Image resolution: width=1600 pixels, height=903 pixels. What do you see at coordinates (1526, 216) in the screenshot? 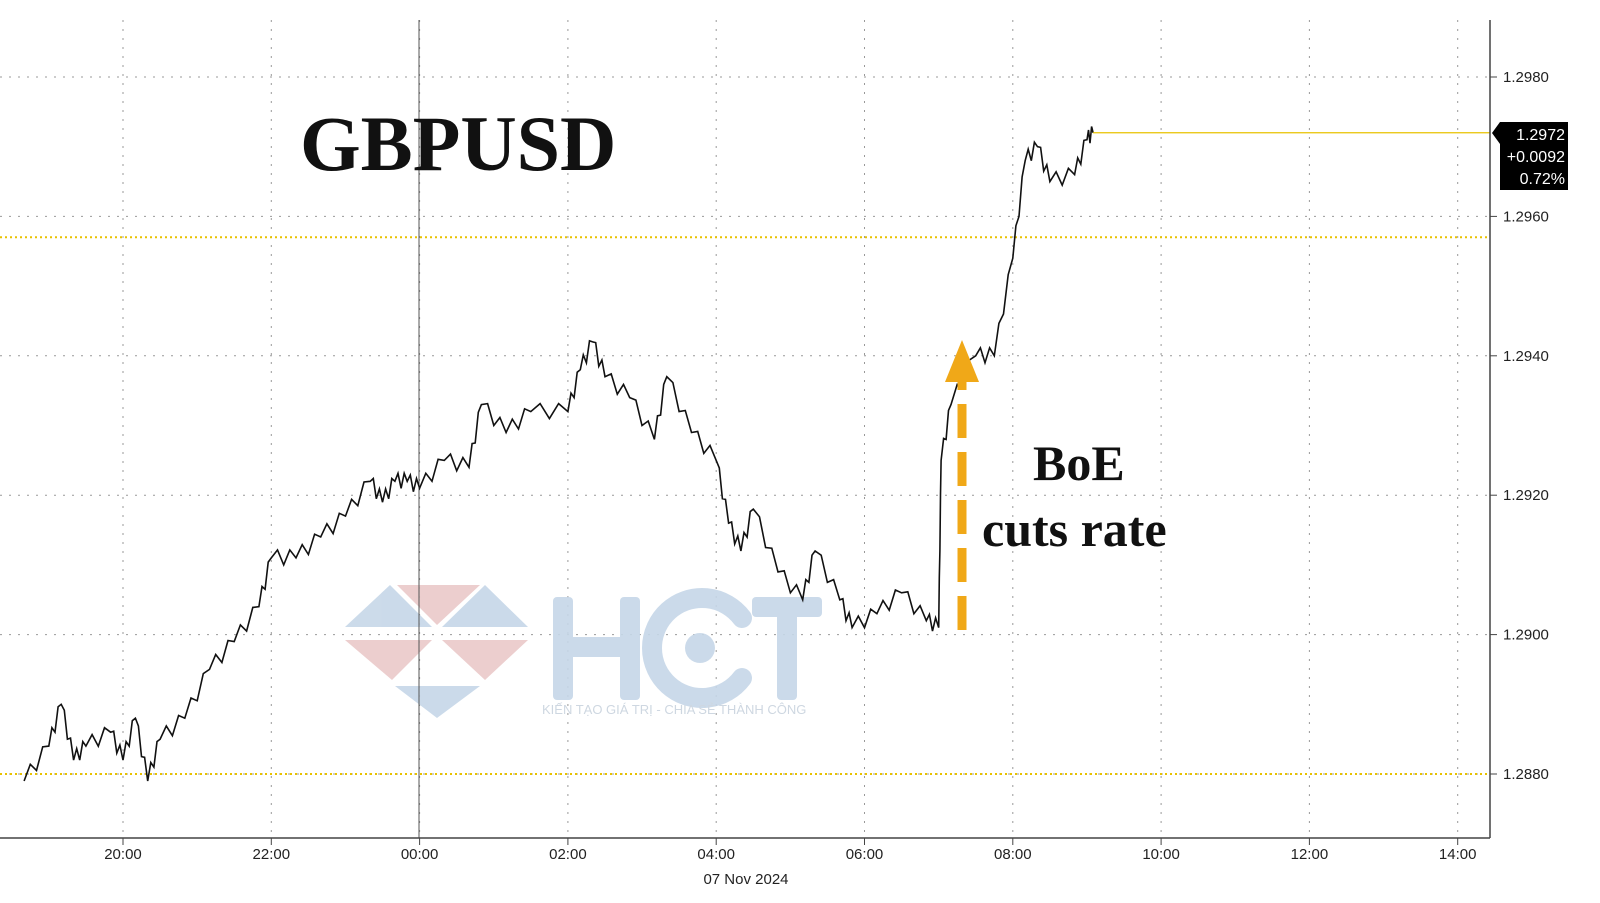
I see `y-tick-label: 1.2960` at bounding box center [1526, 216].